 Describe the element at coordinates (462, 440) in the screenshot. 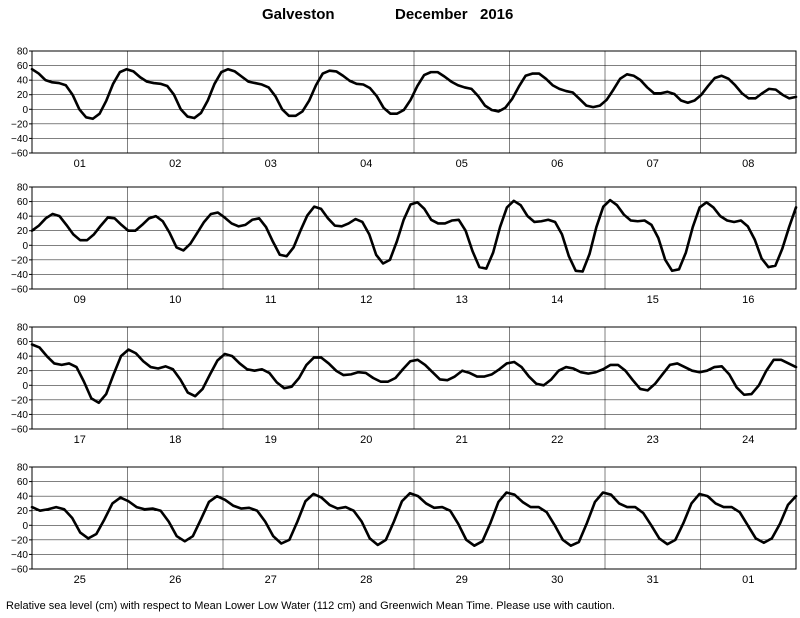

I see `day-label: 21` at that location.